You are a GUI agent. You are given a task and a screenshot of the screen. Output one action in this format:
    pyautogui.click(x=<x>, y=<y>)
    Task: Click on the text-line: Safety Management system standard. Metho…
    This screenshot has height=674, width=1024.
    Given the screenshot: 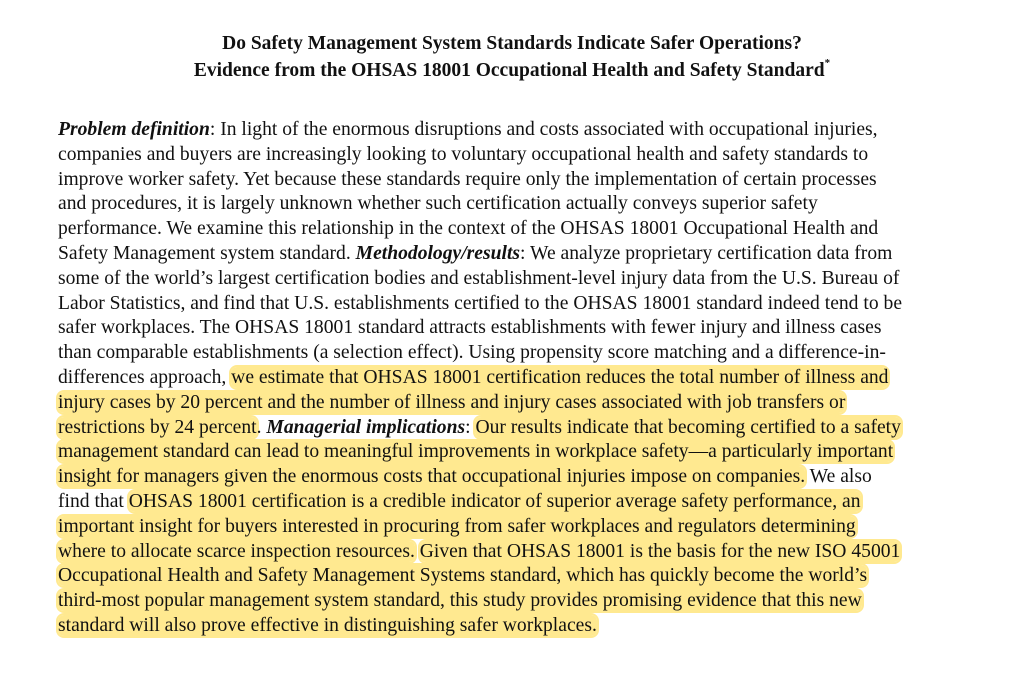 What is the action you would take?
    pyautogui.click(x=480, y=254)
    